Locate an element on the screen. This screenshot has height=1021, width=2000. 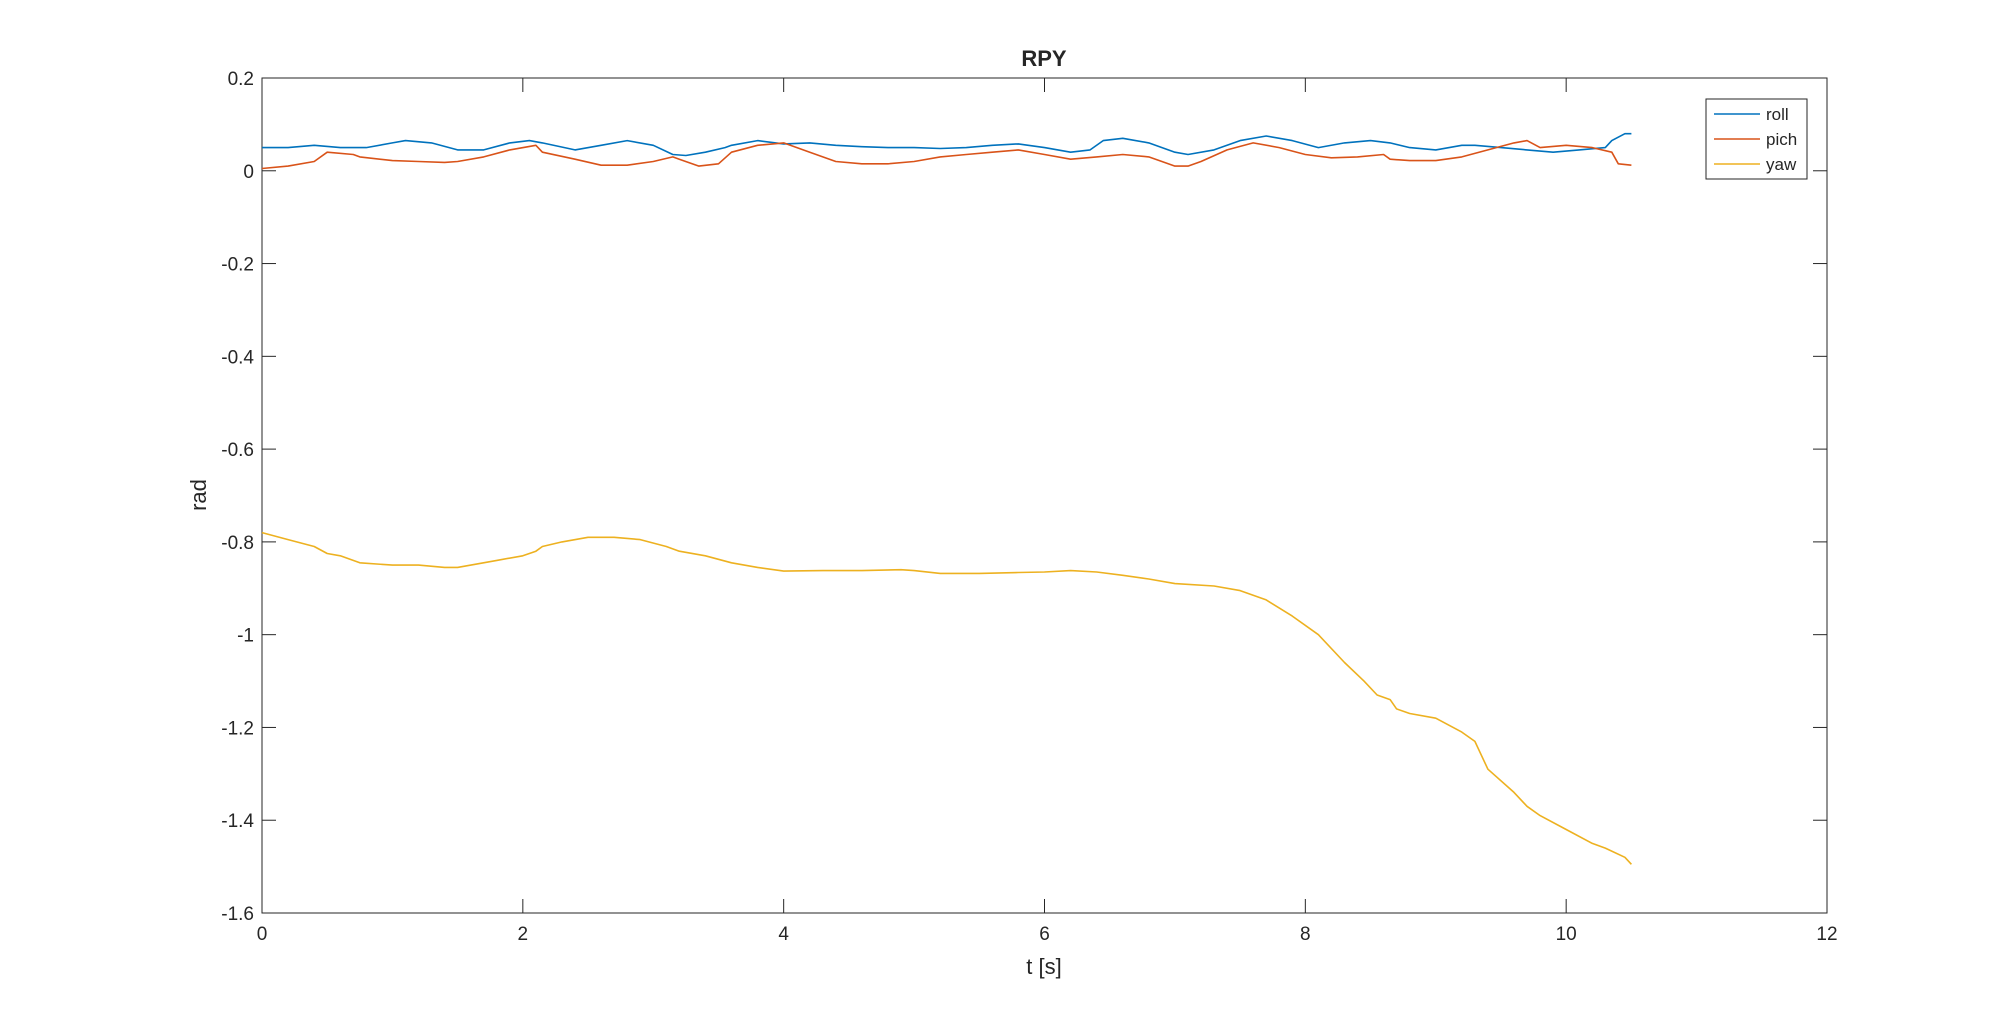
legend-label-yaw: yaw is located at coordinates (1781, 164).